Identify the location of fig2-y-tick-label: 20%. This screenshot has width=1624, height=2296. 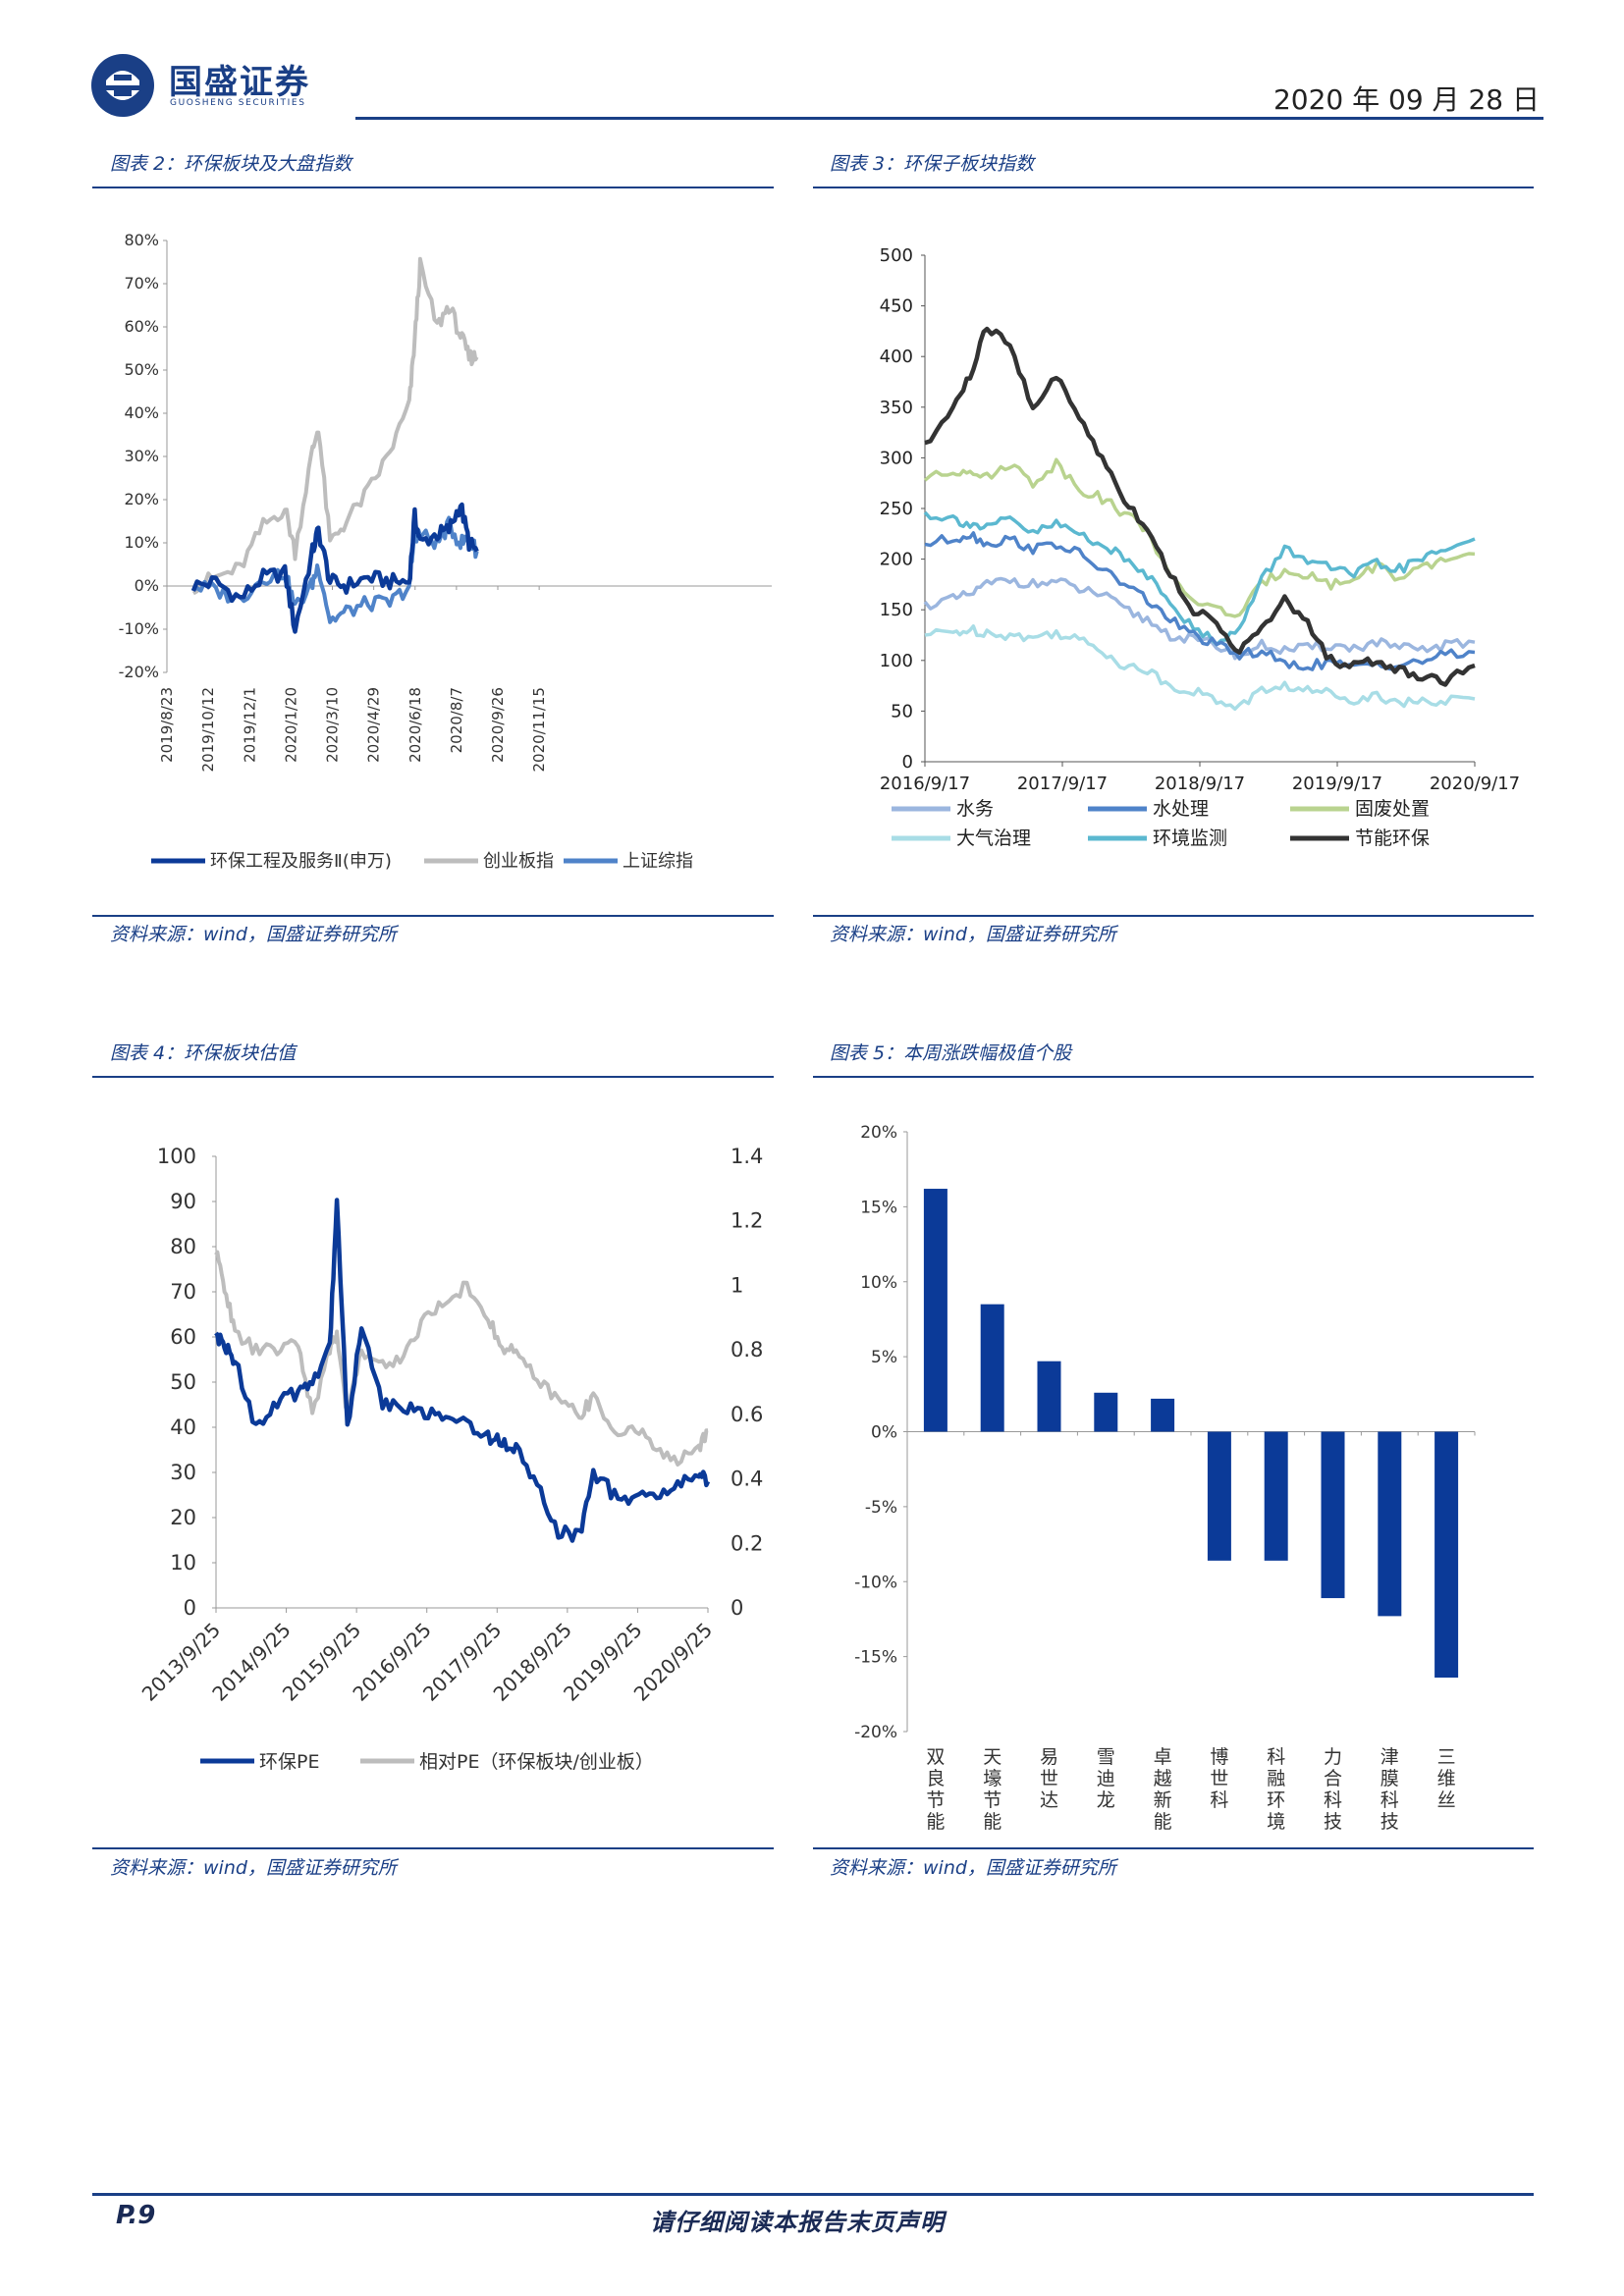
(141, 499).